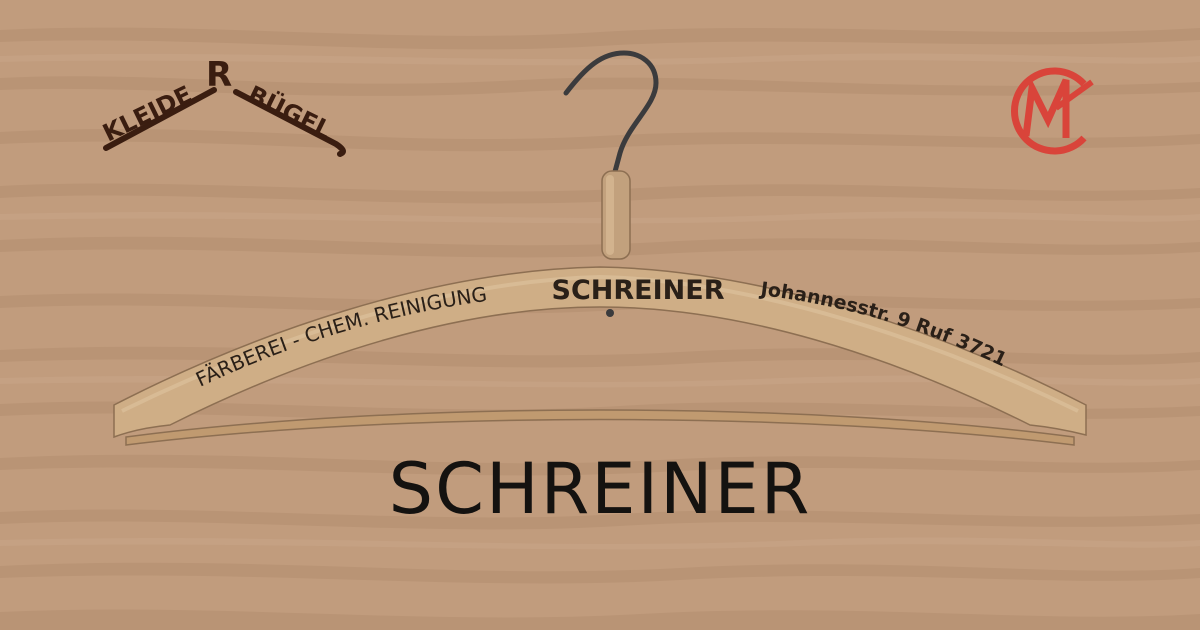 The width and height of the screenshot is (1200, 630). I want to click on caption-title: SCHREINER, so click(600, 489).